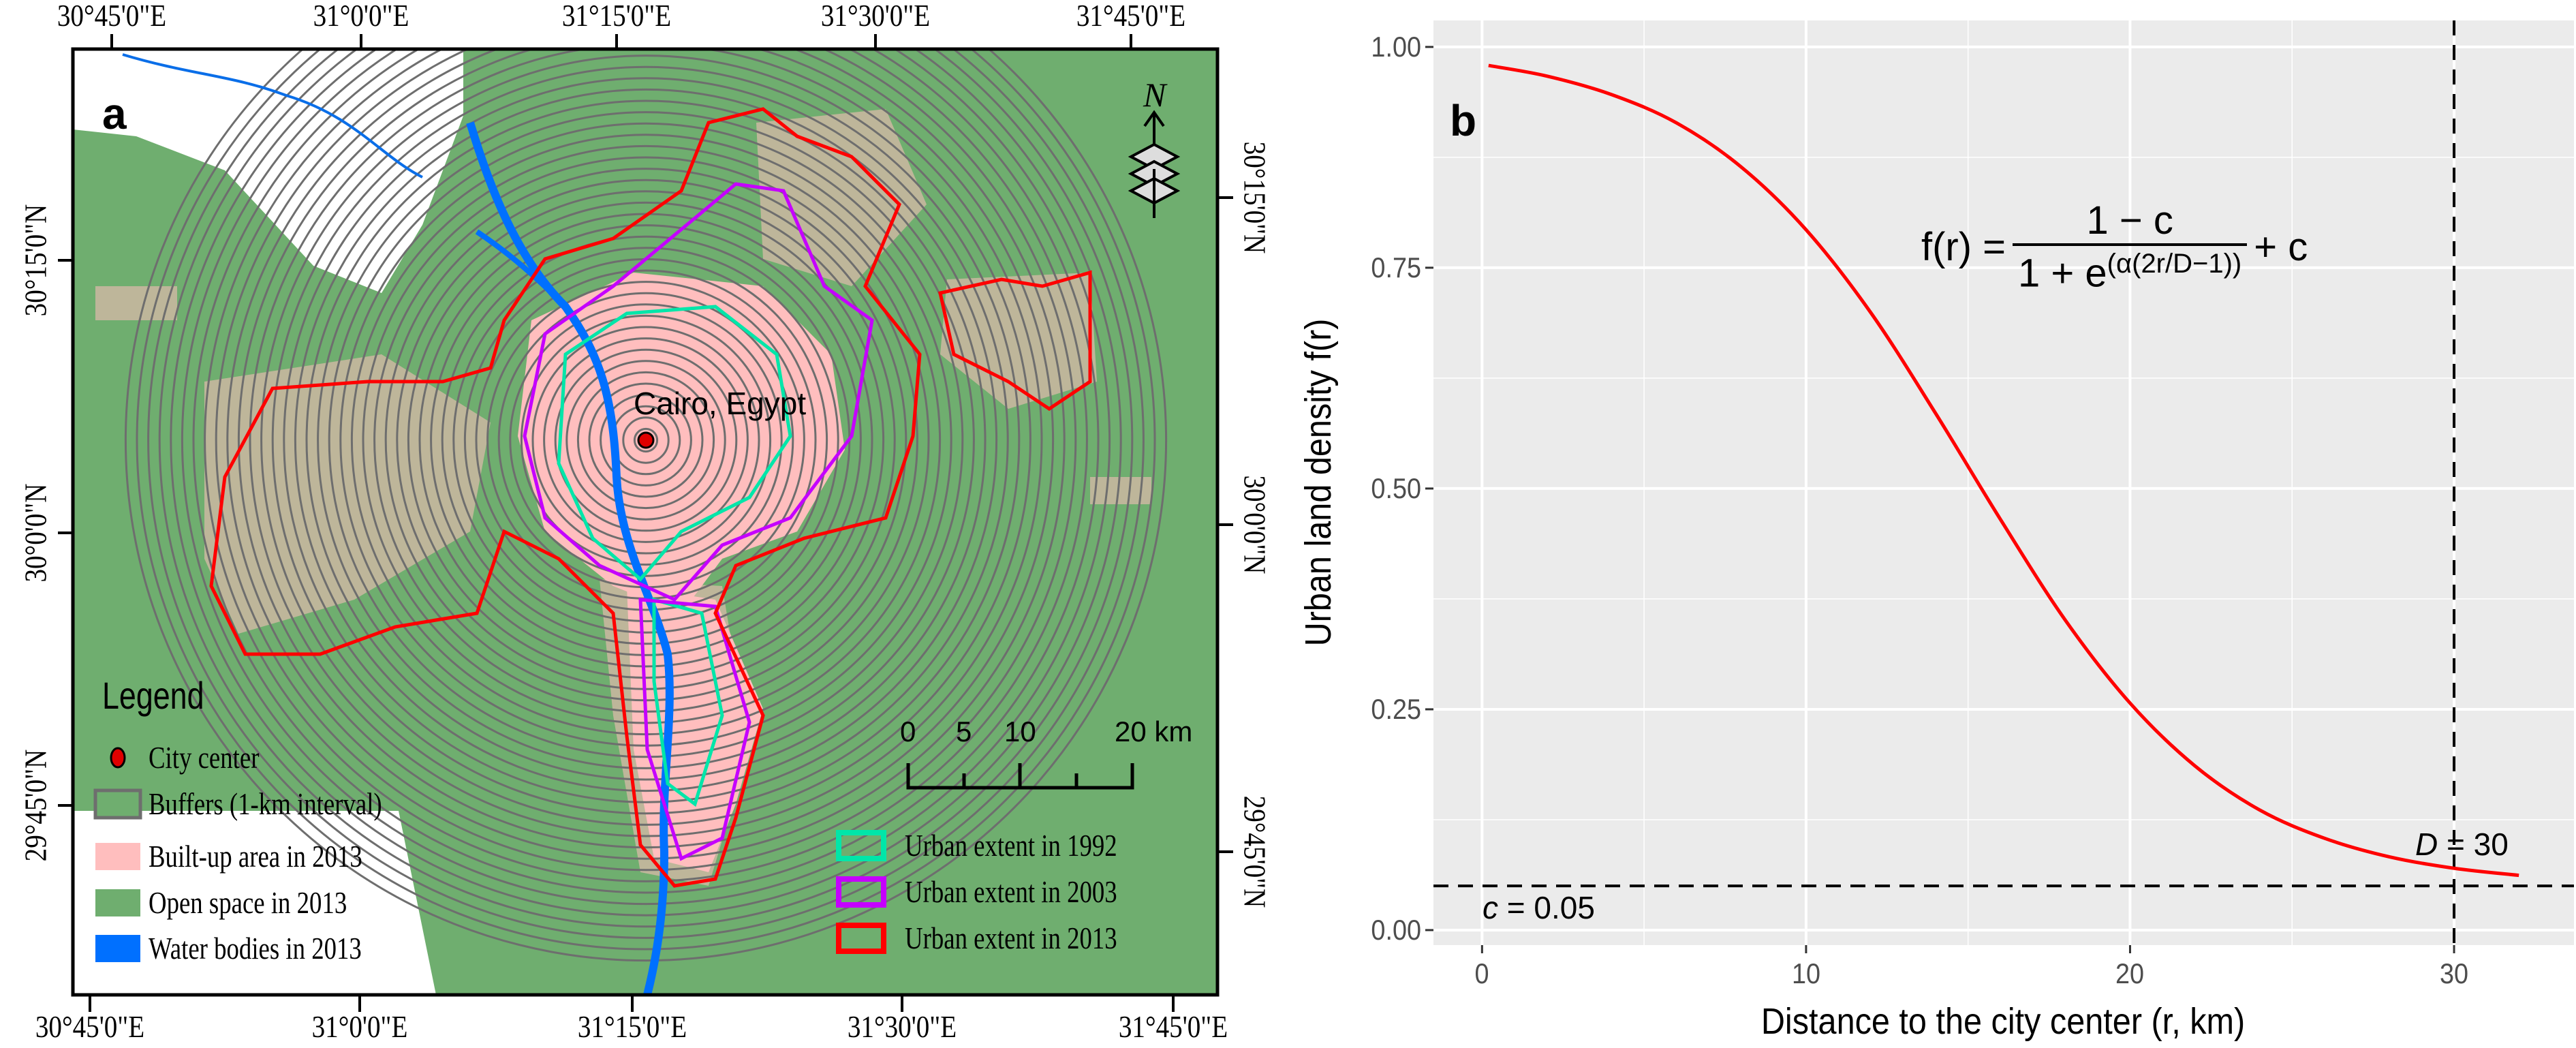  Describe the element at coordinates (118, 902) in the screenshot. I see `open-space-swatch` at that location.